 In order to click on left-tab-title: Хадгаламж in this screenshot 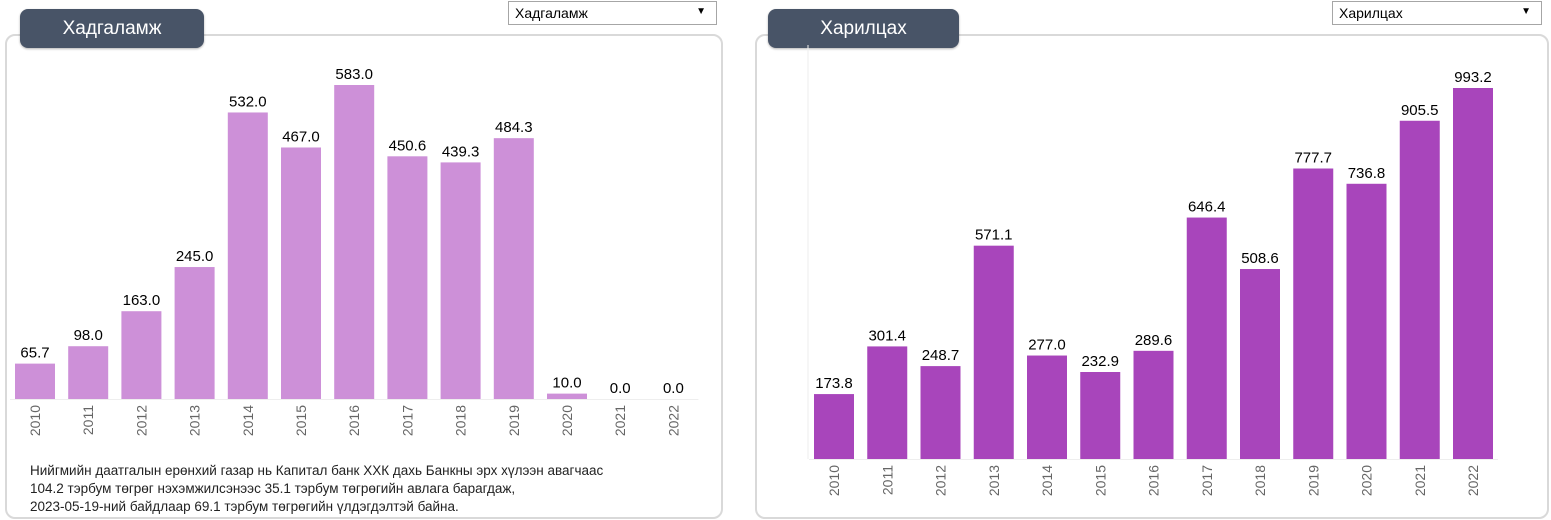, I will do `click(112, 28)`.